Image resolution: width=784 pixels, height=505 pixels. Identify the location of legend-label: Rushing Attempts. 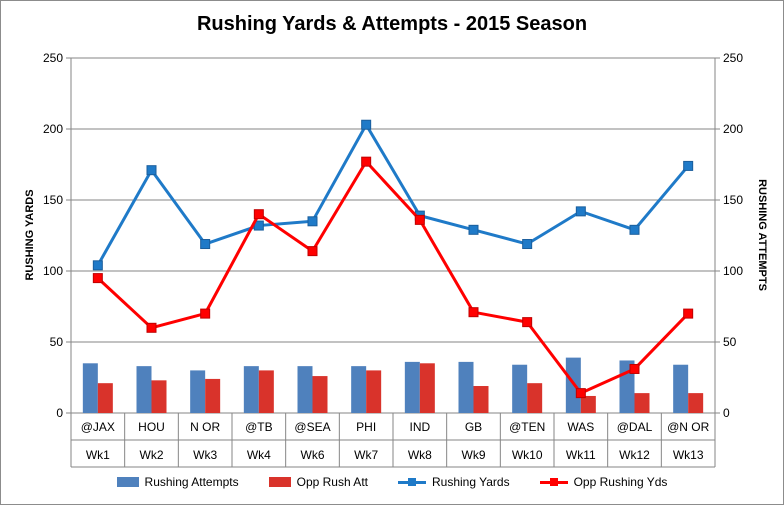
(191, 482).